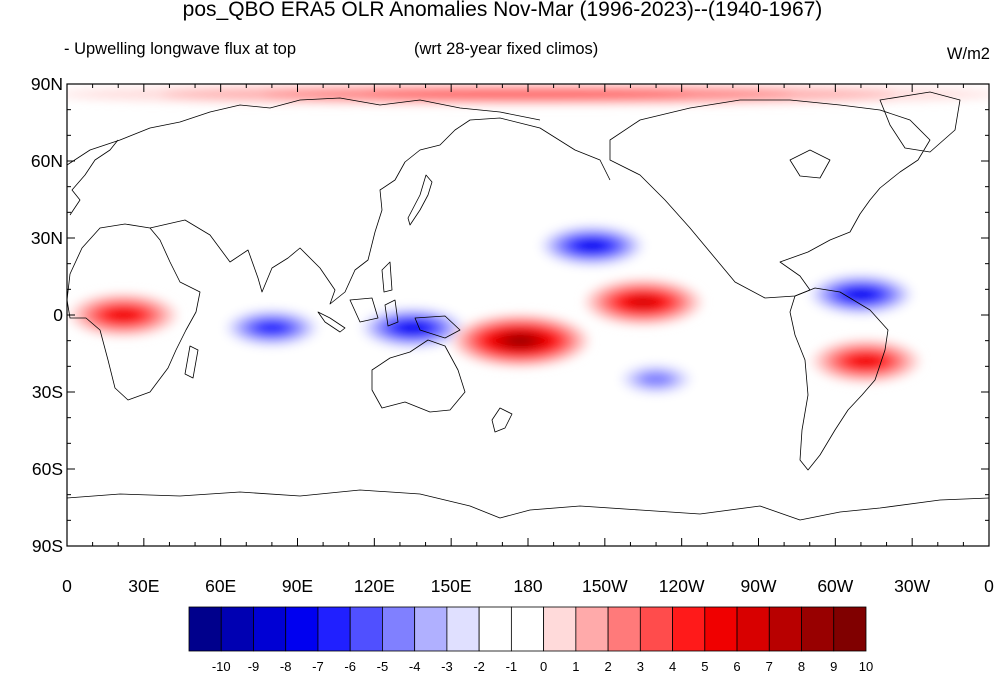 The height and width of the screenshot is (676, 1005). I want to click on lon-tick-label: 150W, so click(605, 586).